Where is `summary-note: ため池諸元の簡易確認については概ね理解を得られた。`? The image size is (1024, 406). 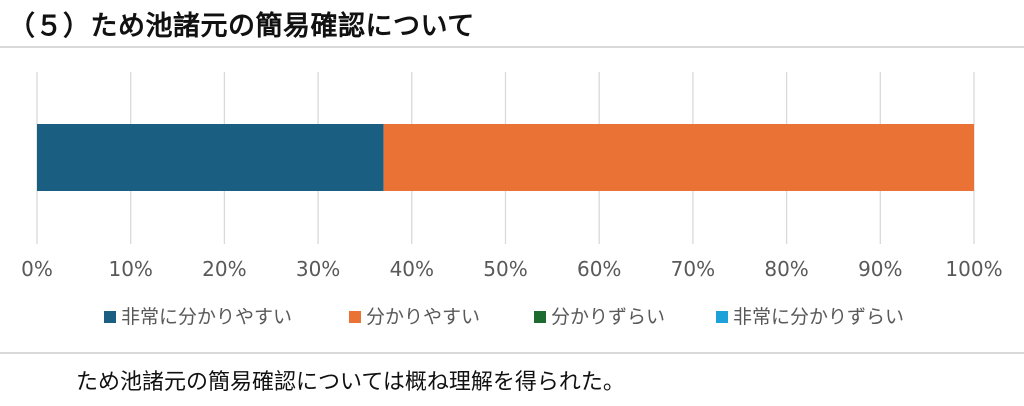
summary-note: ため池諸元の簡易確認については概ね理解を得られた。 is located at coordinates (350, 382).